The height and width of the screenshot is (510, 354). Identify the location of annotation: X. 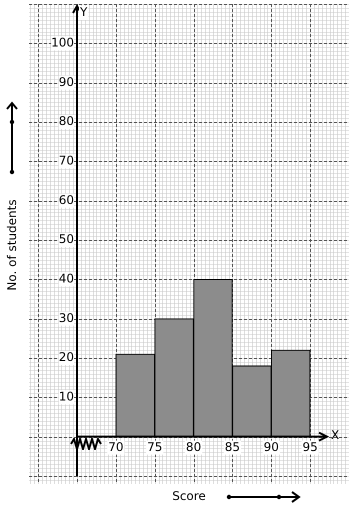
(335, 435).